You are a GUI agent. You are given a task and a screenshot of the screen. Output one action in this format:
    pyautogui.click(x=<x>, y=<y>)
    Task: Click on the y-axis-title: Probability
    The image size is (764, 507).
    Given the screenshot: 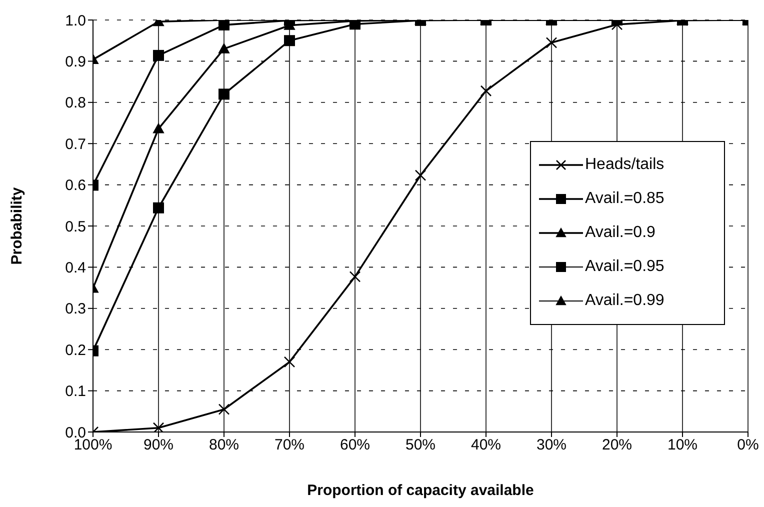 What is the action you would take?
    pyautogui.click(x=17, y=225)
    